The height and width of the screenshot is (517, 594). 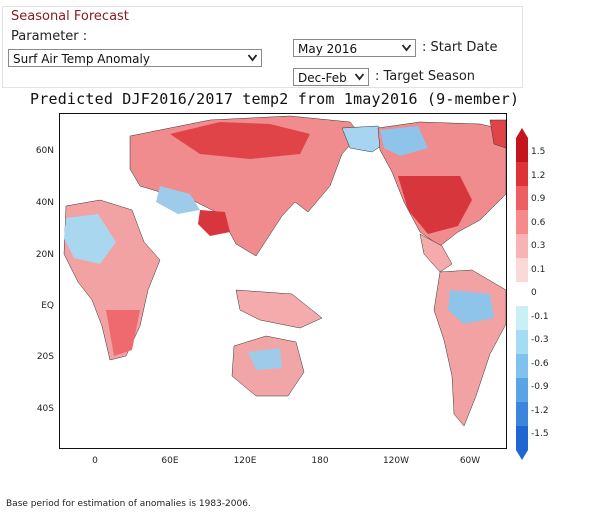 What do you see at coordinates (262, 47) in the screenshot?
I see `seasonal-forecast-panel: Seasonal Forecast Parameter :` at bounding box center [262, 47].